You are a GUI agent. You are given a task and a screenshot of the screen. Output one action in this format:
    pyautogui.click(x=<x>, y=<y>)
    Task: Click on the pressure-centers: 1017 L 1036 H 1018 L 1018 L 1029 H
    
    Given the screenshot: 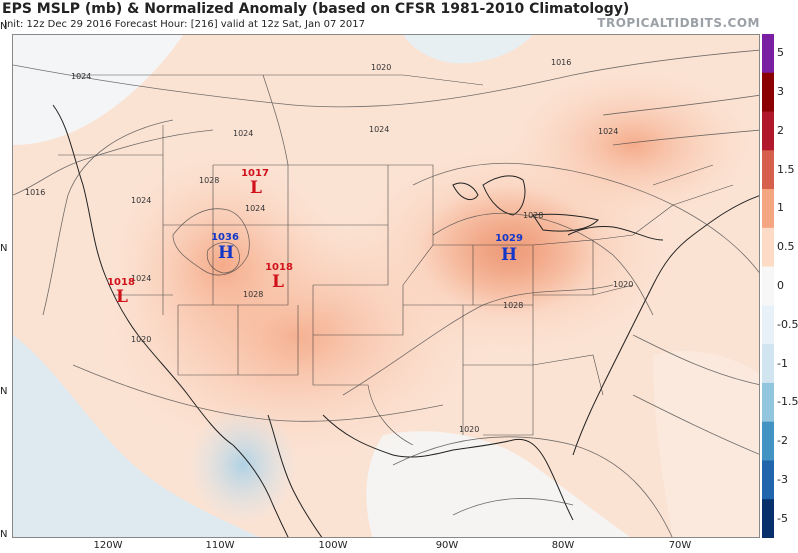 What is the action you would take?
    pyautogui.click(x=315, y=237)
    